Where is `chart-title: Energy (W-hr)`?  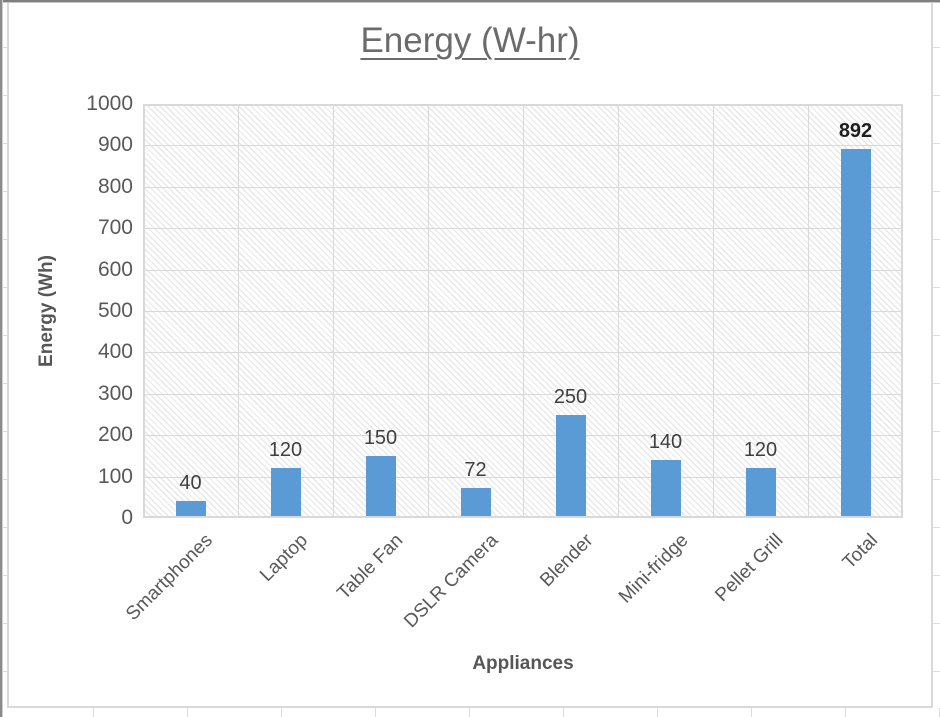 chart-title: Energy (W-hr) is located at coordinates (470, 40).